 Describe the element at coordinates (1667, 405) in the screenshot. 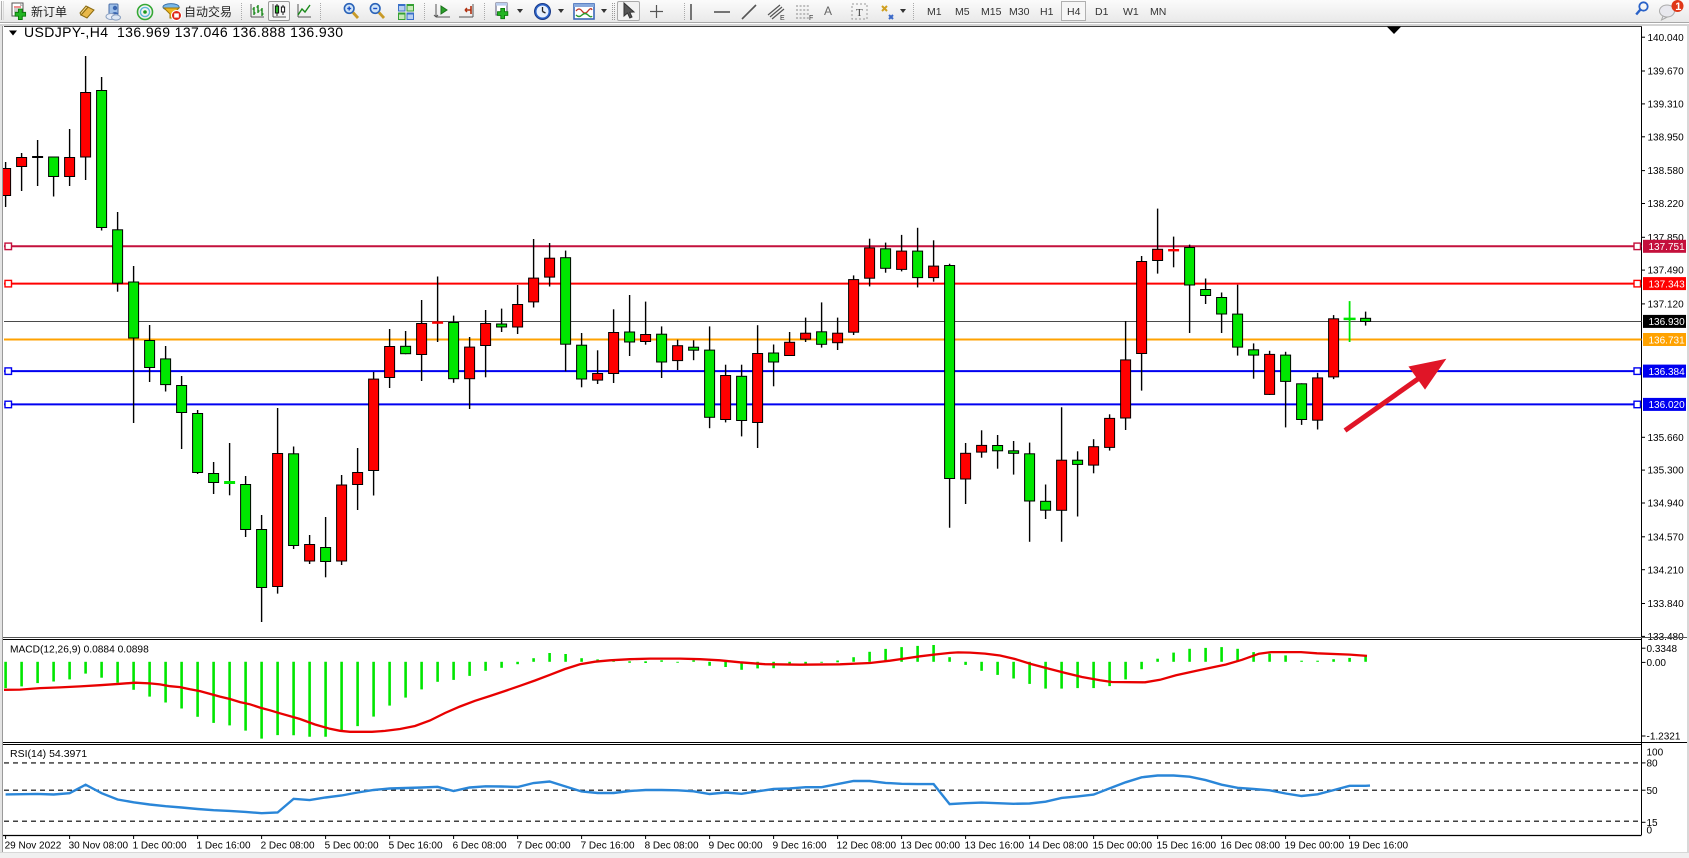

I see `svg-text: 136.020` at that location.